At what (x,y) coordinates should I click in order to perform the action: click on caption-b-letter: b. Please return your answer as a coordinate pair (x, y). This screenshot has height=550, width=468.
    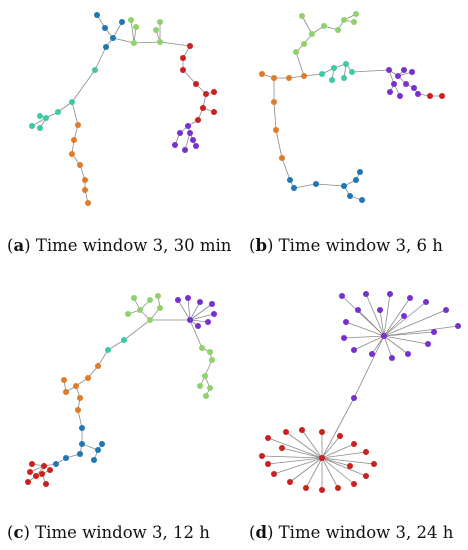
    Looking at the image, I should click on (261, 245).